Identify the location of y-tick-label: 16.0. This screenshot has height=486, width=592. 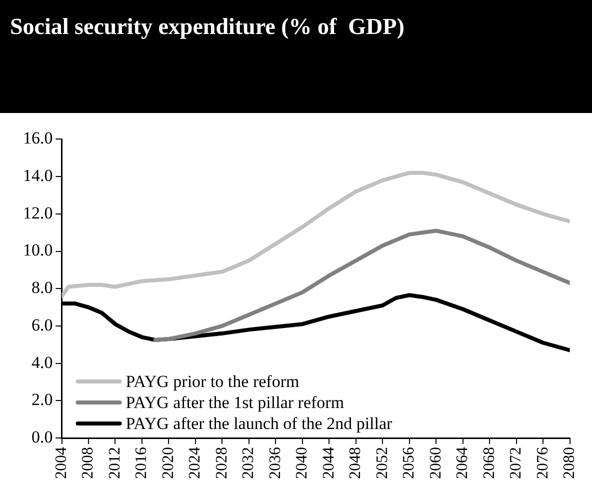
(38, 138).